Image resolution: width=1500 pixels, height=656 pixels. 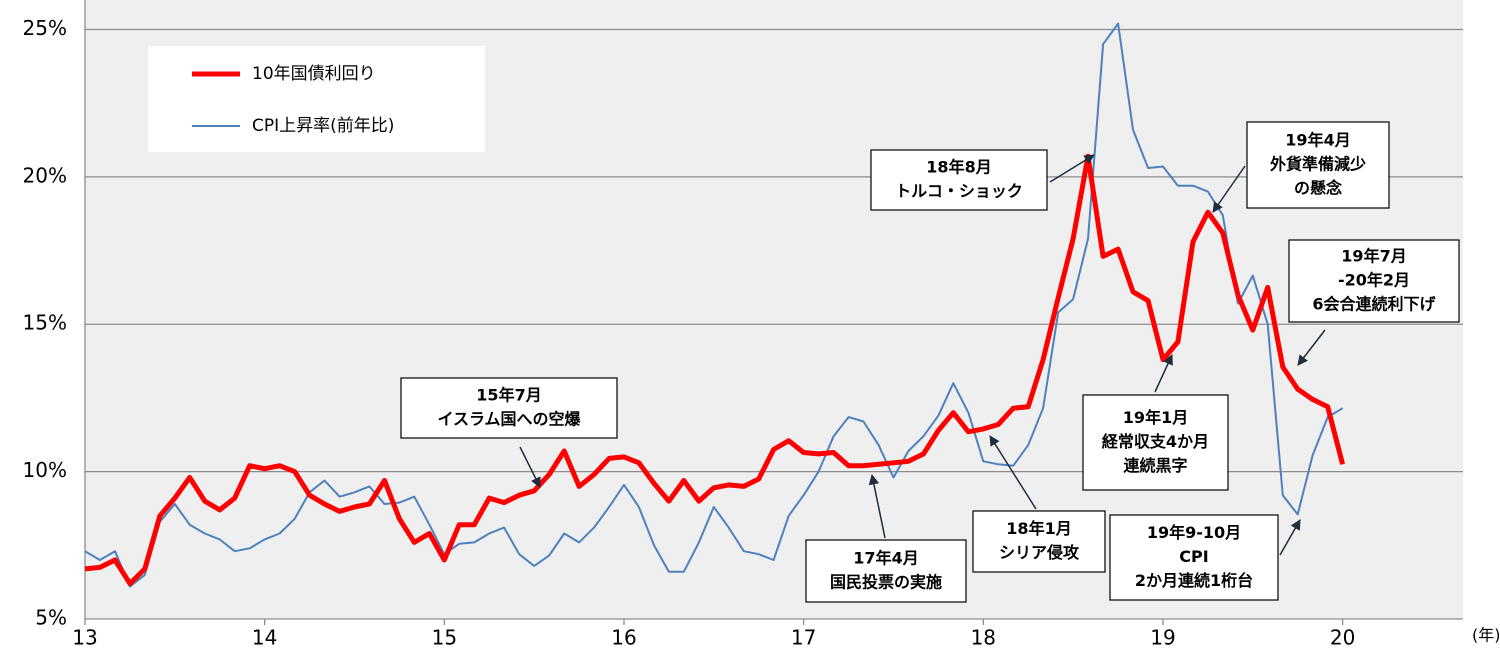 I want to click on x-tick-label: 17, so click(x=803, y=638).